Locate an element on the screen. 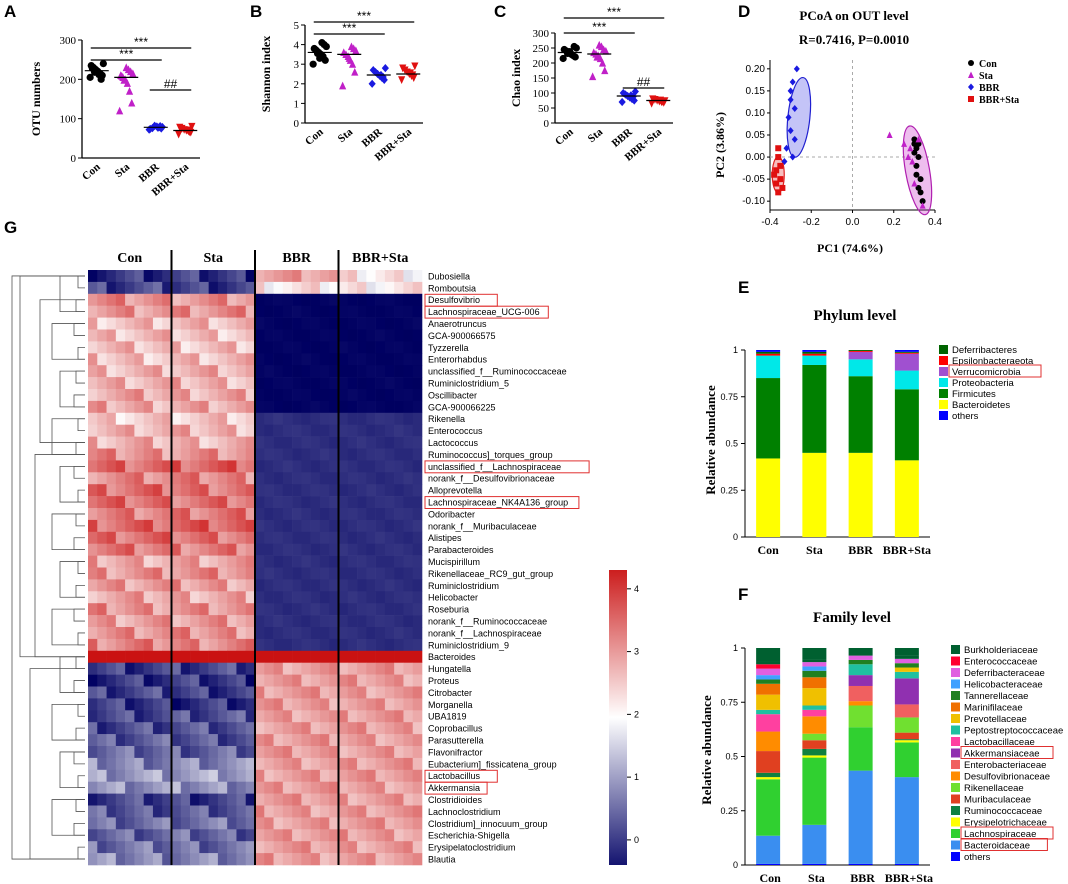 The image size is (1068, 884). legend-marker is located at coordinates (971, 74).